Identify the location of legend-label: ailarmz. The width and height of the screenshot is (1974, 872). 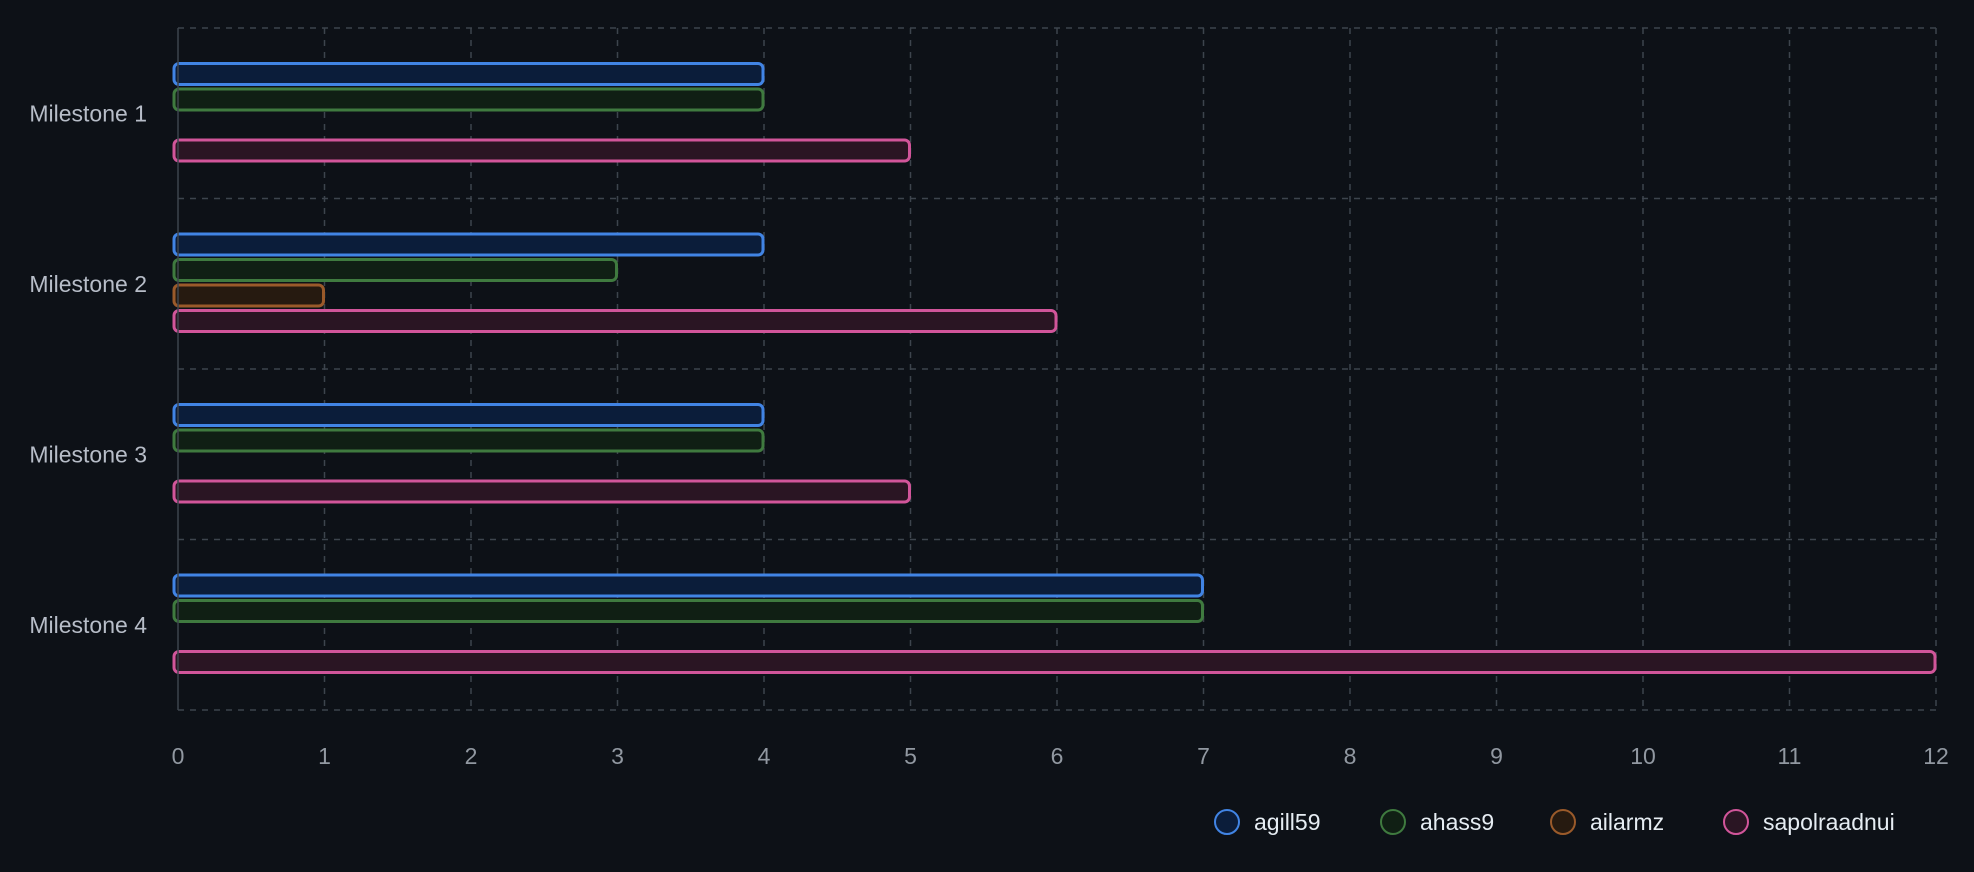
(1627, 822).